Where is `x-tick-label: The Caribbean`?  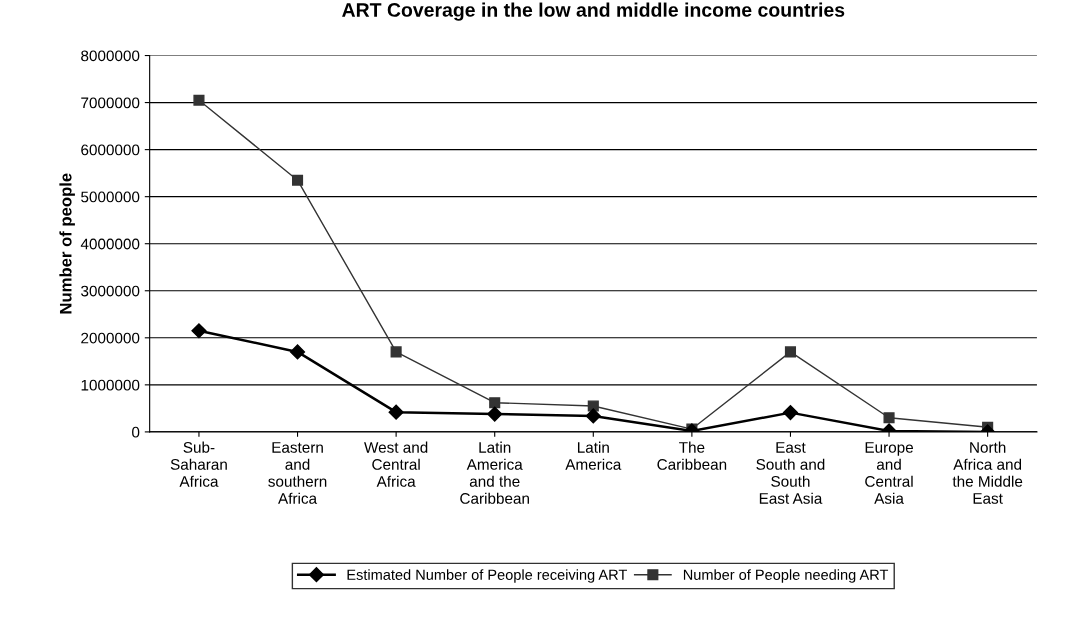
x-tick-label: The Caribbean is located at coordinates (692, 455).